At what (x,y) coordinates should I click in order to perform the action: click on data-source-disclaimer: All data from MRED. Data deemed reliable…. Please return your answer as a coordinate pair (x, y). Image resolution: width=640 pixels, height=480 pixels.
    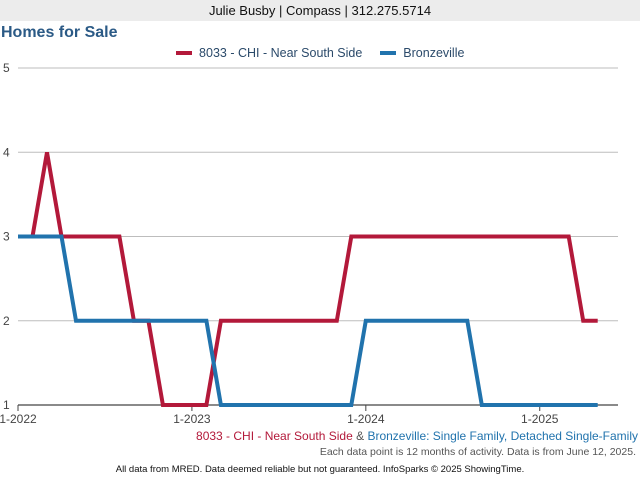
    Looking at the image, I should click on (320, 469).